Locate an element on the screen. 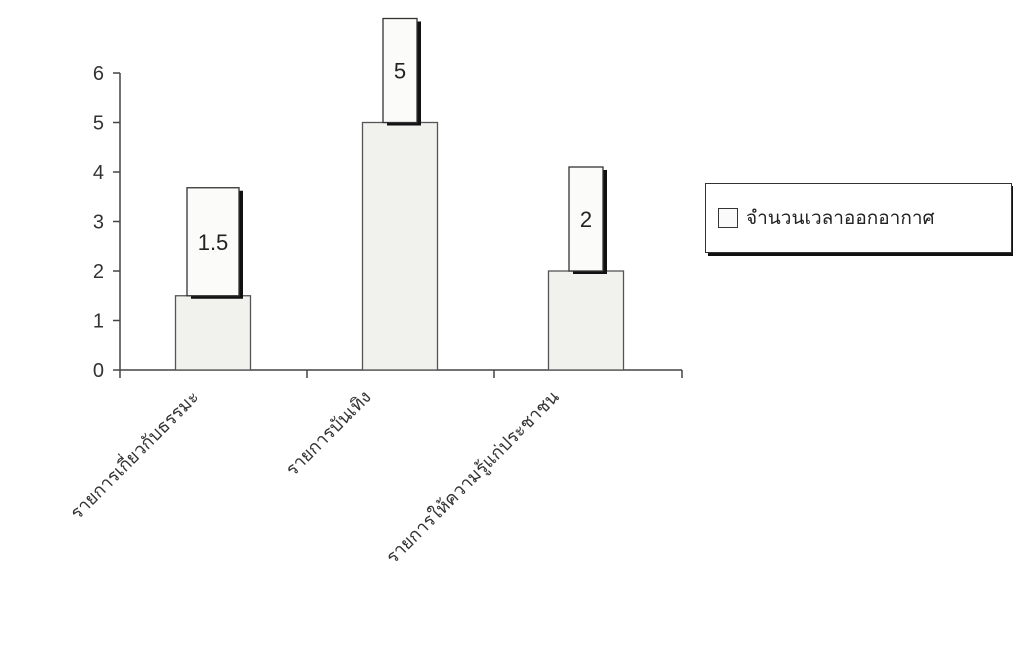  y-tick-label: 6 is located at coordinates (98, 74).